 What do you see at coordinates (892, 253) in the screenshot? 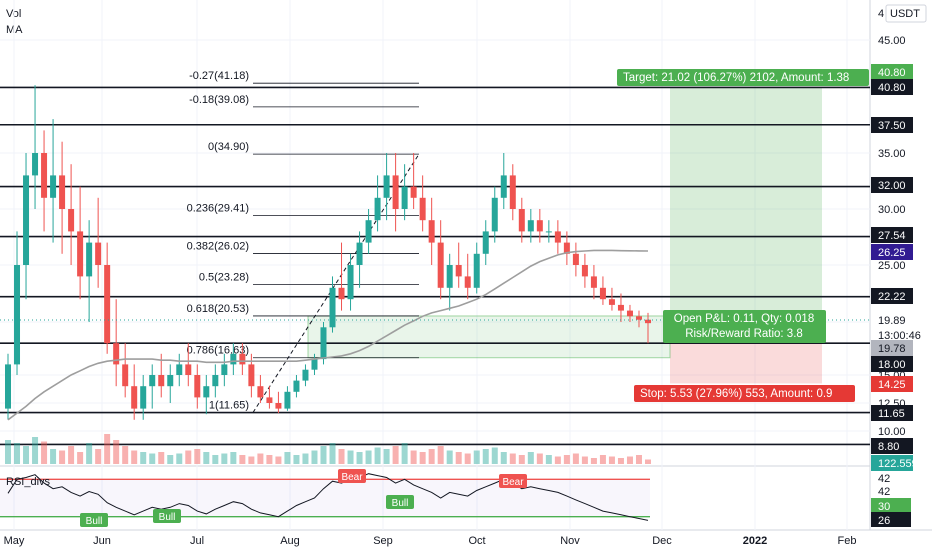
I see `ma-price-badge: 26.25` at bounding box center [892, 253].